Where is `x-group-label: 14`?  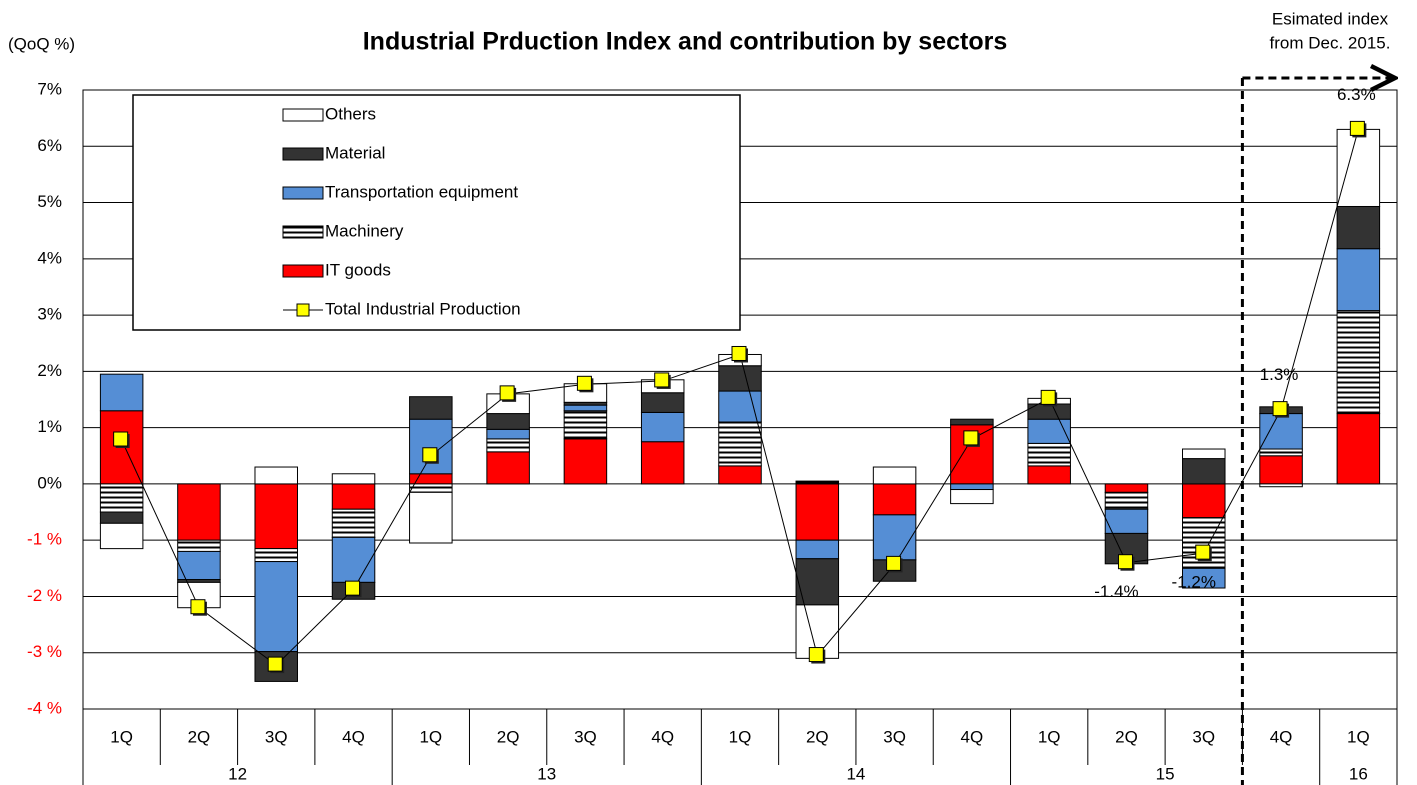 x-group-label: 14 is located at coordinates (855, 773).